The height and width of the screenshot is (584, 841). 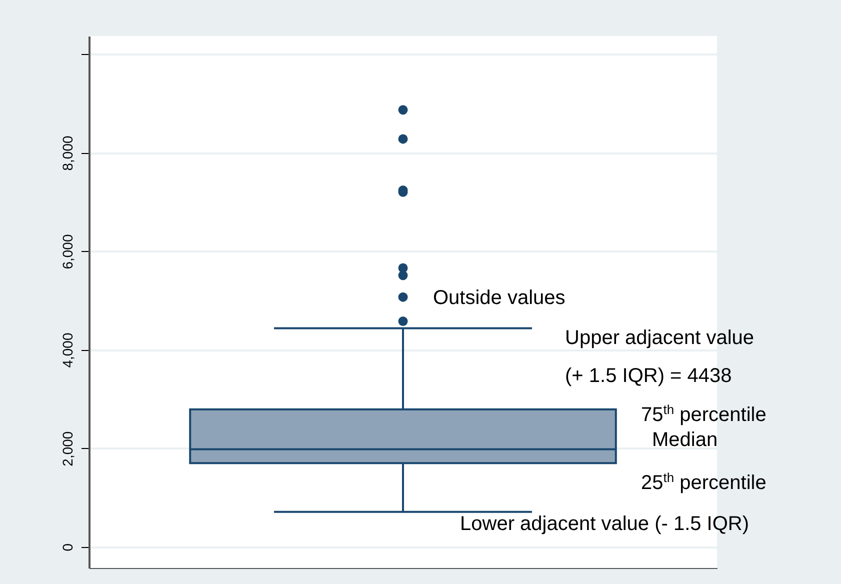 What do you see at coordinates (703, 482) in the screenshot?
I see `annotation: 25$^{th}$ percentile` at bounding box center [703, 482].